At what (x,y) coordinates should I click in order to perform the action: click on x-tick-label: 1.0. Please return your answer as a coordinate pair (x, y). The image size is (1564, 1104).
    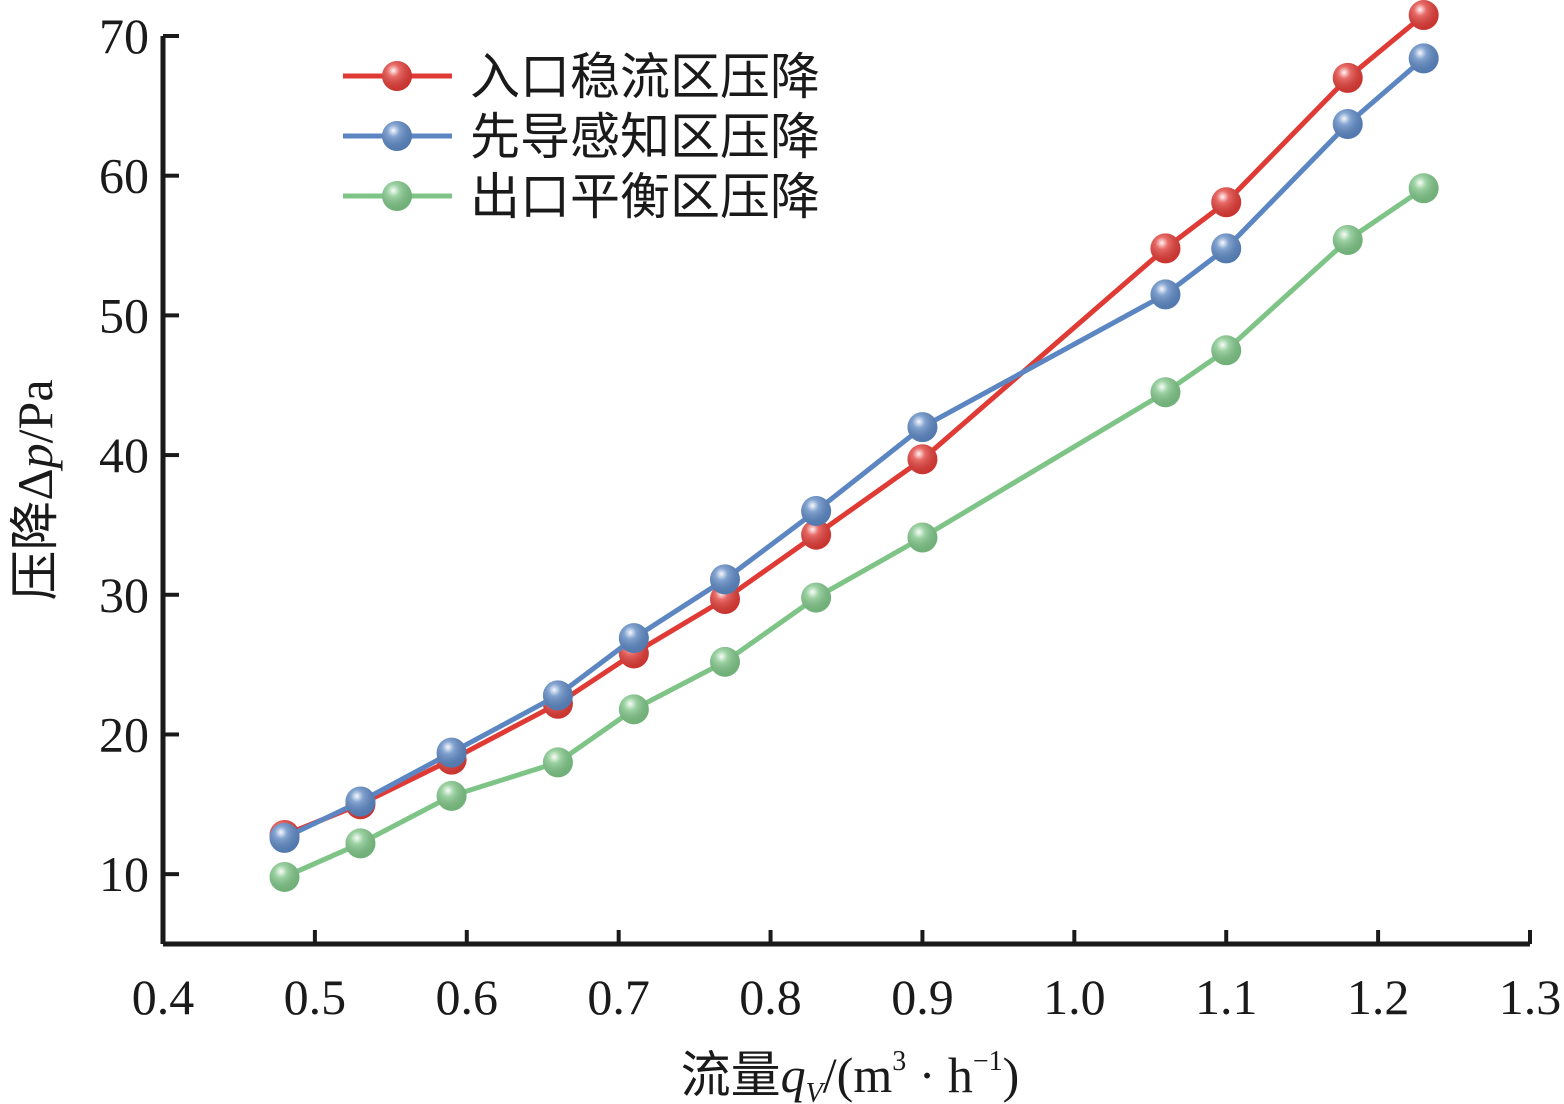
    Looking at the image, I should click on (1074, 997).